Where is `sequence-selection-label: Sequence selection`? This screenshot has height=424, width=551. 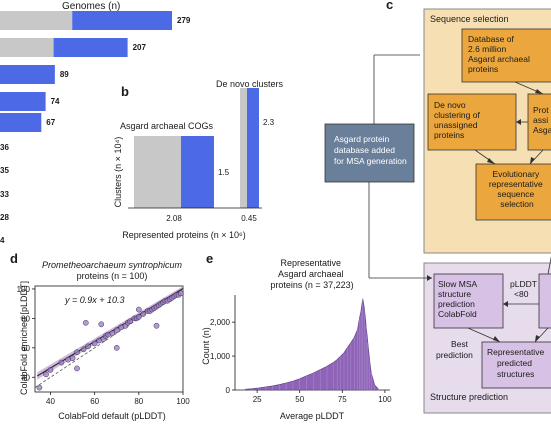
sequence-selection-label: Sequence selection is located at coordinates (469, 19).